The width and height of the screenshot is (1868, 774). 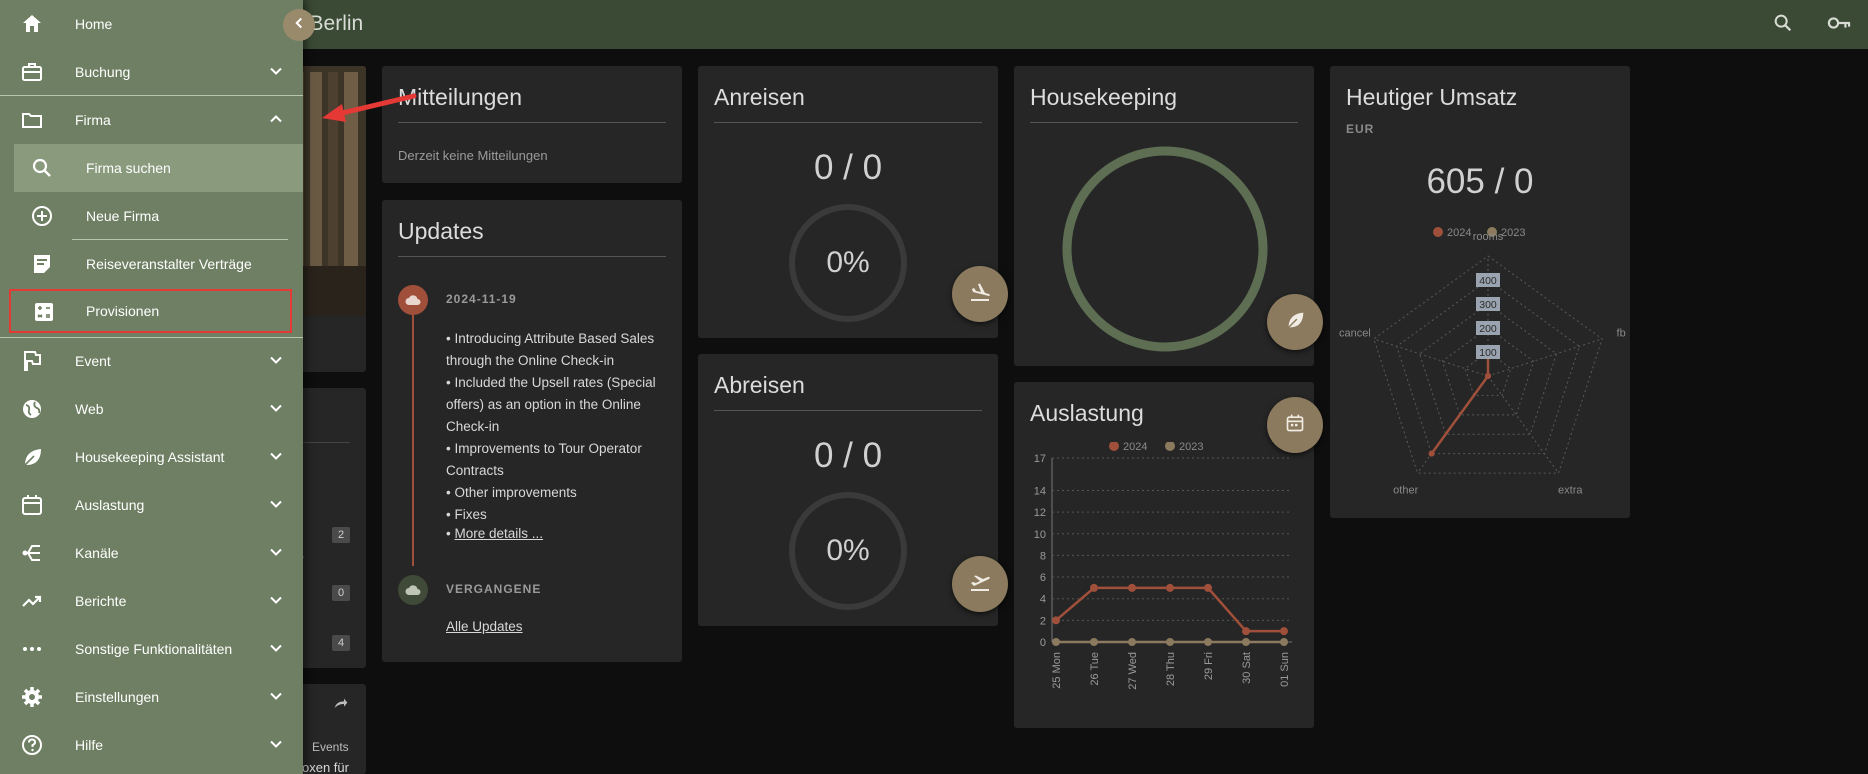 I want to click on sidebar-item-label: Housekeeping Assistant, so click(x=150, y=457).